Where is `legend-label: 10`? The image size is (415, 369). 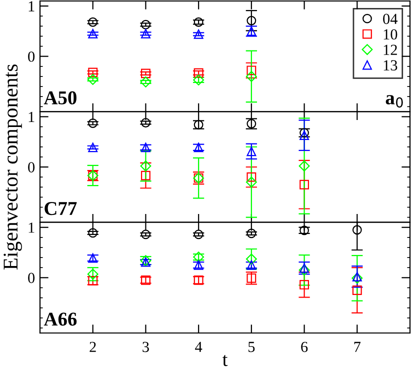
legend-label: 10 is located at coordinates (391, 34).